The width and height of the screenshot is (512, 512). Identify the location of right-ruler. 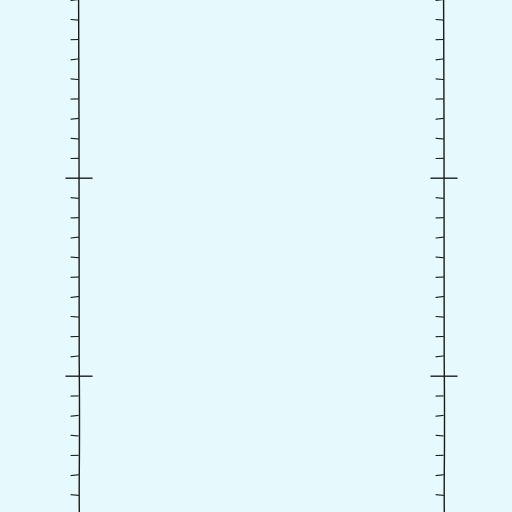
(444, 256).